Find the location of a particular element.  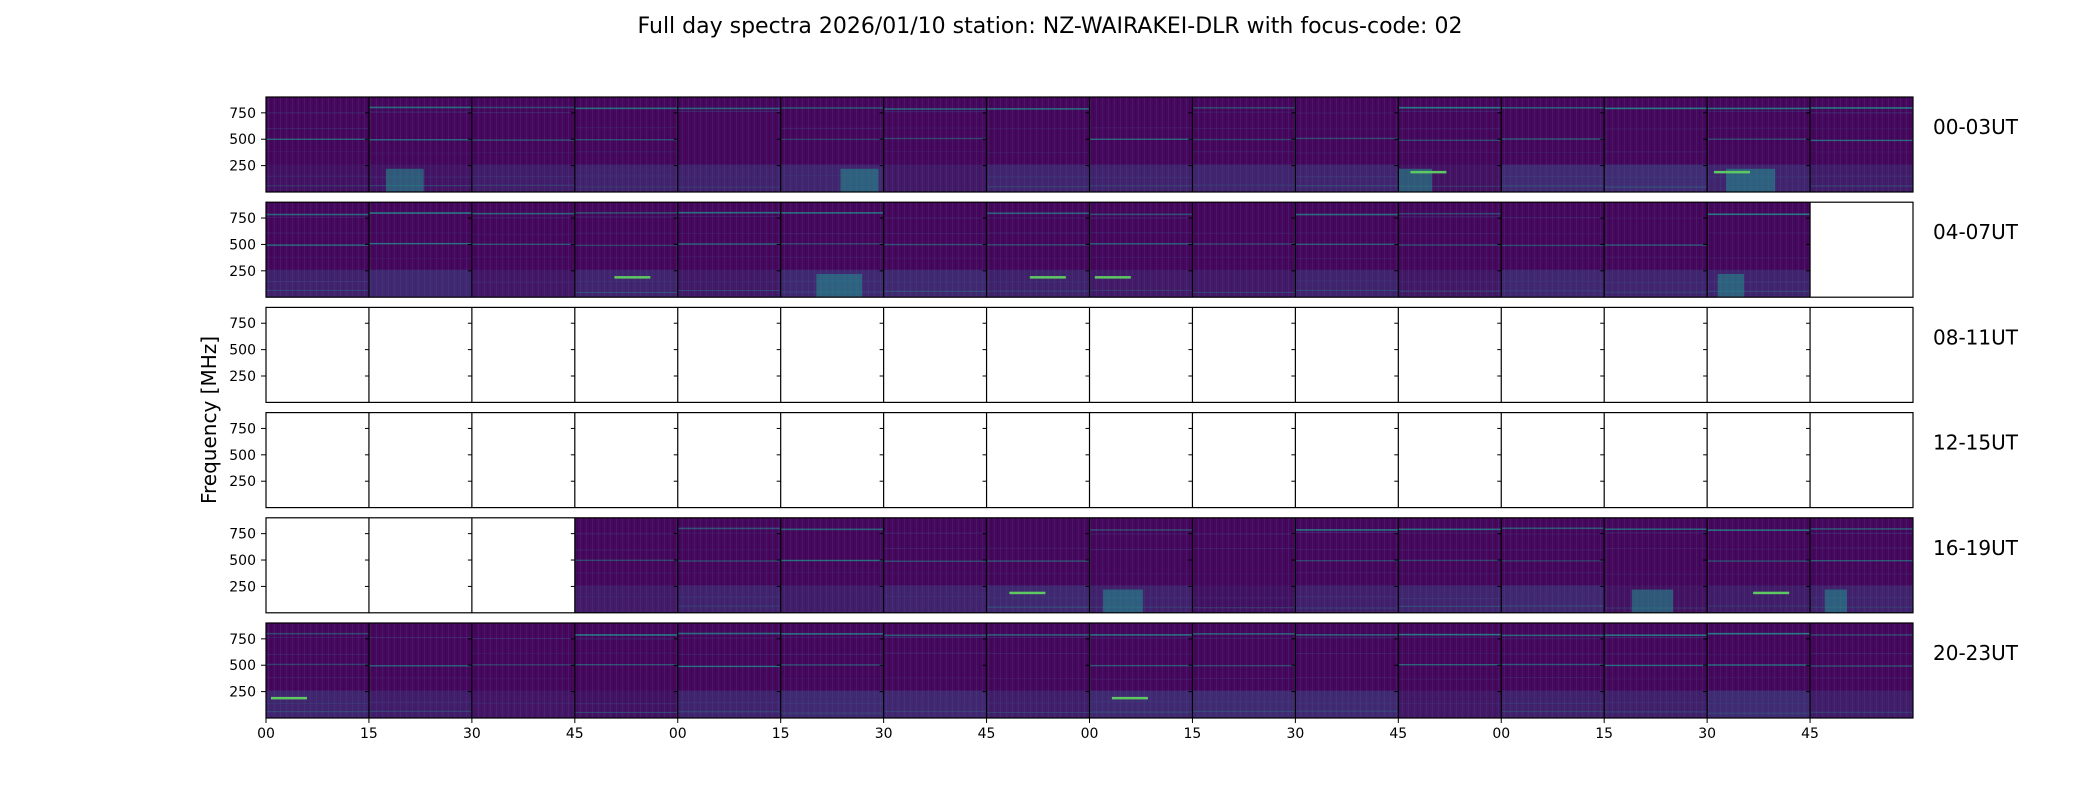

spectra-row: 750 500 250 16-19UT is located at coordinates (1124, 565).